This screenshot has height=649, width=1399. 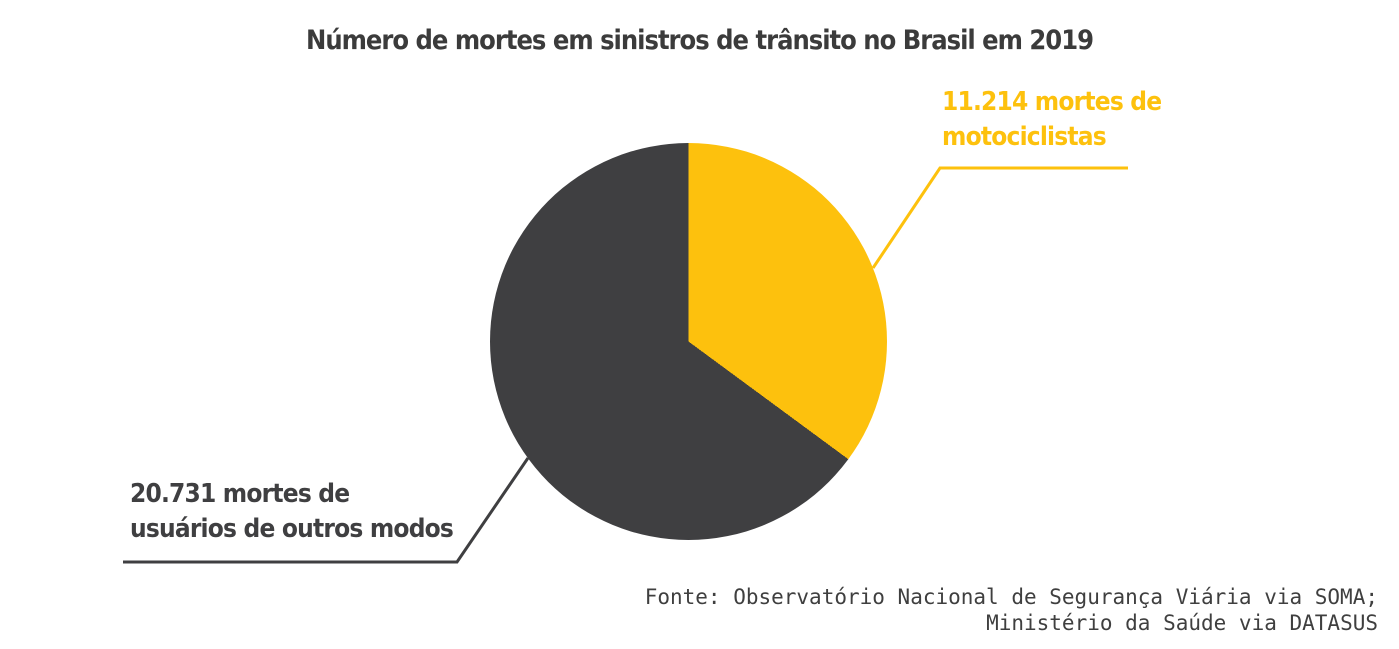 What do you see at coordinates (999, 217) in the screenshot?
I see `callout-line-motorcyclists` at bounding box center [999, 217].